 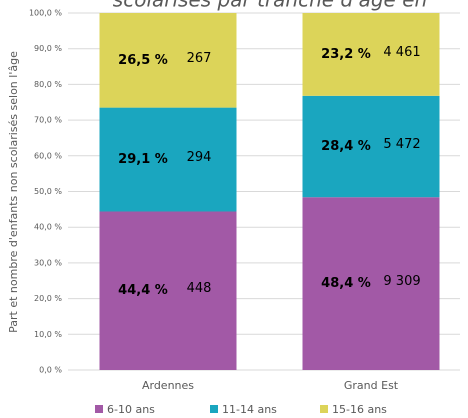 What do you see at coordinates (401, 52) in the screenshot?
I see `count-label: 4 461` at bounding box center [401, 52].